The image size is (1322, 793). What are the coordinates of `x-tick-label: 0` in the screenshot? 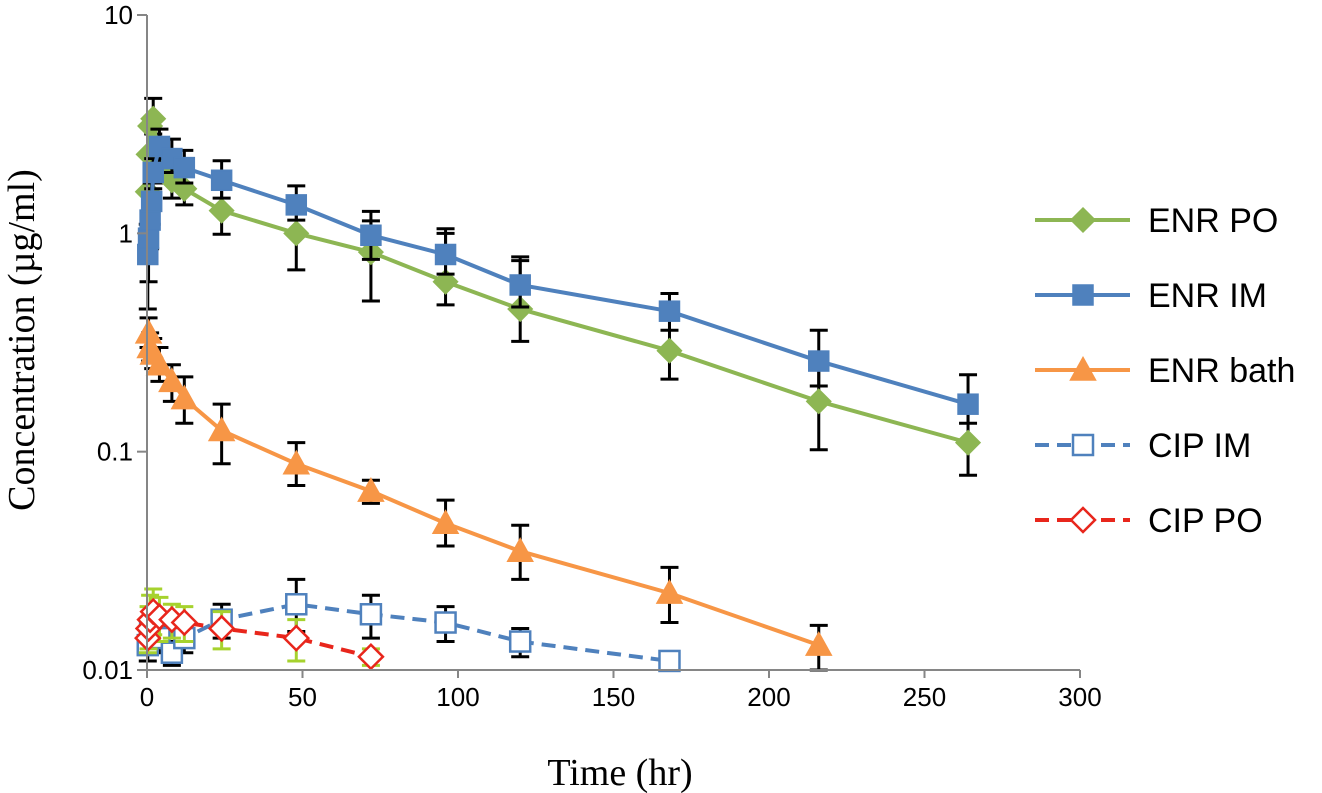 It's located at (147, 697).